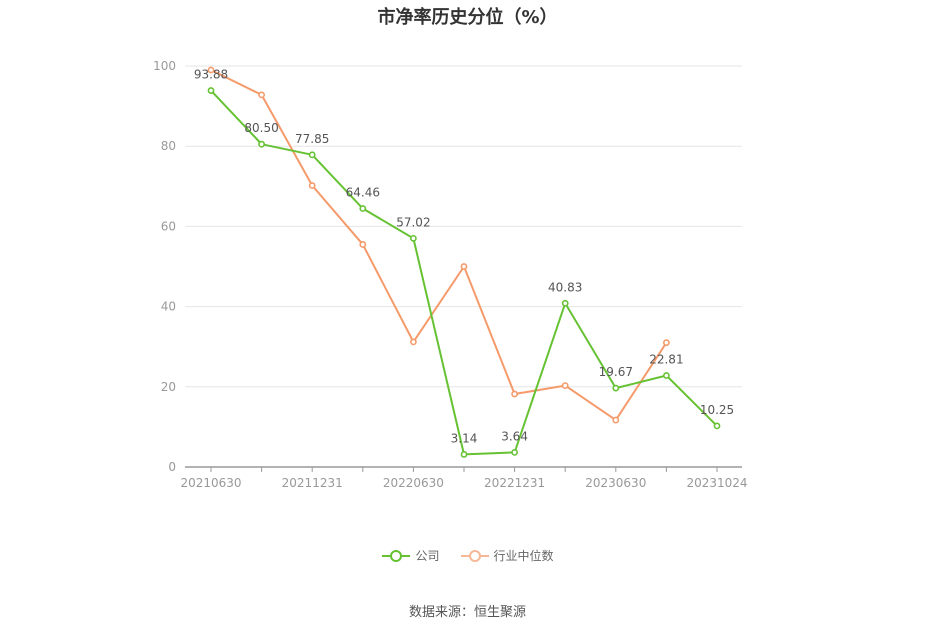 This screenshot has width=935, height=632. Describe the element at coordinates (514, 436) in the screenshot. I see `data-label-6: 3.64` at that location.